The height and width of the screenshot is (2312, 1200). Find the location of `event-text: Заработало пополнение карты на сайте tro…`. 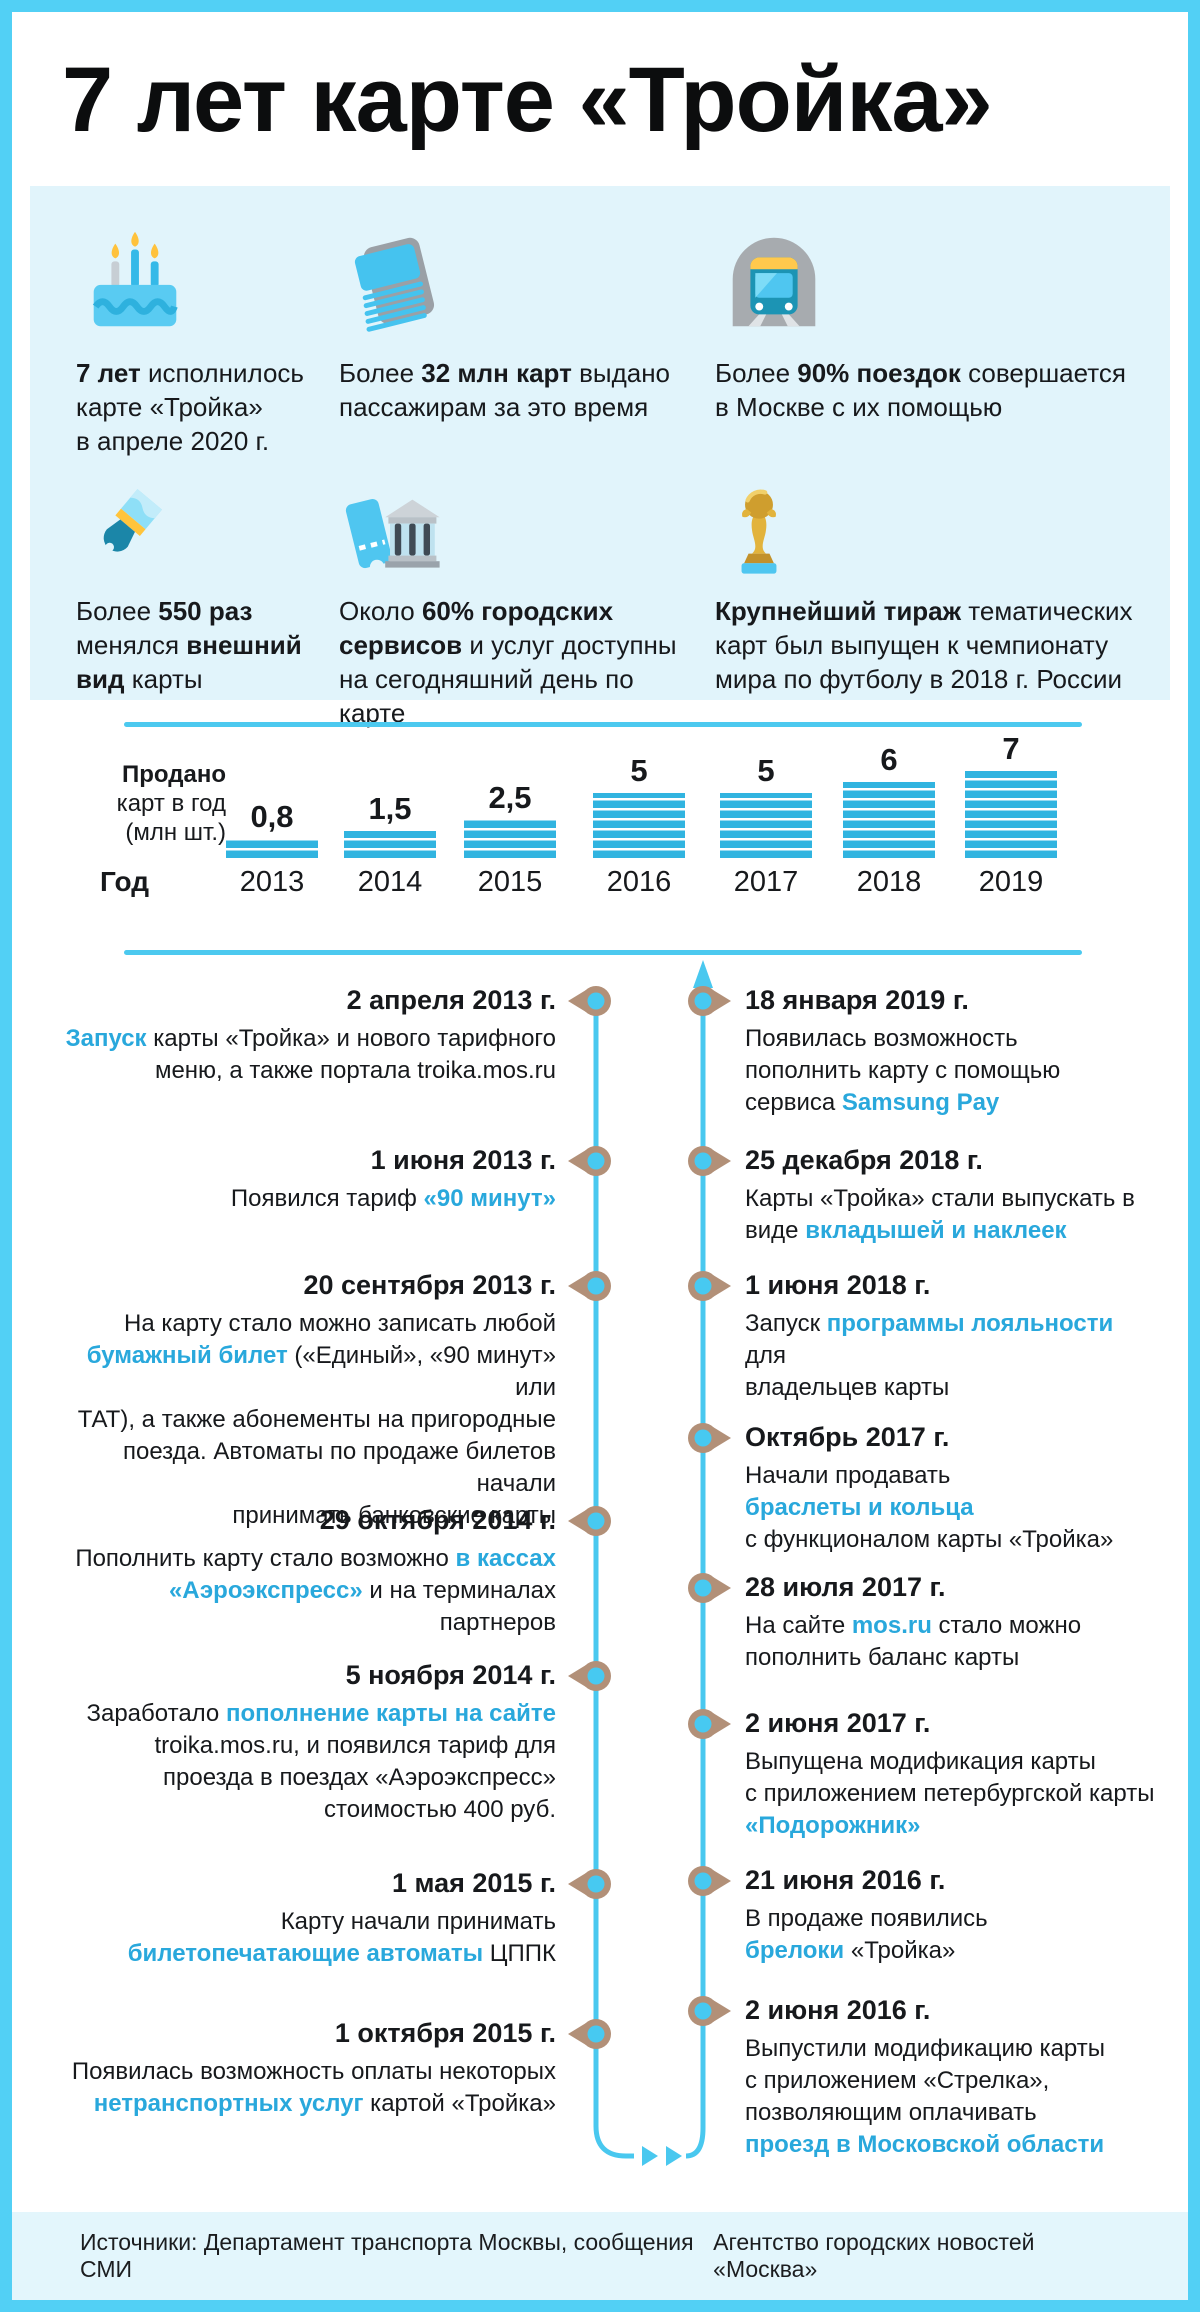

event-text: Заработало пополнение карты на сайте tro… is located at coordinates (303, 1762).